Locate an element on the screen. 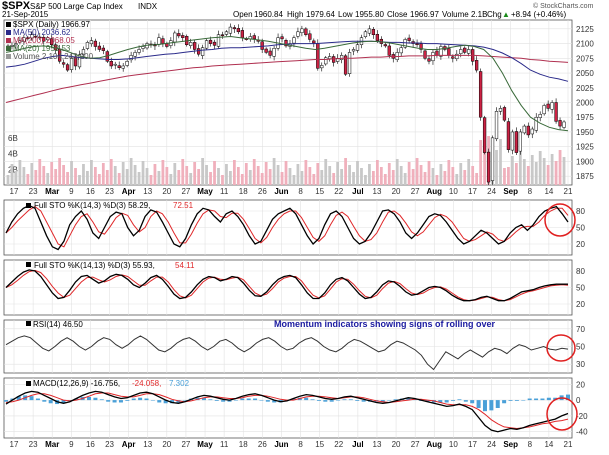 The height and width of the screenshot is (455, 609). price-tick-7: 1950 is located at coordinates (585, 132).